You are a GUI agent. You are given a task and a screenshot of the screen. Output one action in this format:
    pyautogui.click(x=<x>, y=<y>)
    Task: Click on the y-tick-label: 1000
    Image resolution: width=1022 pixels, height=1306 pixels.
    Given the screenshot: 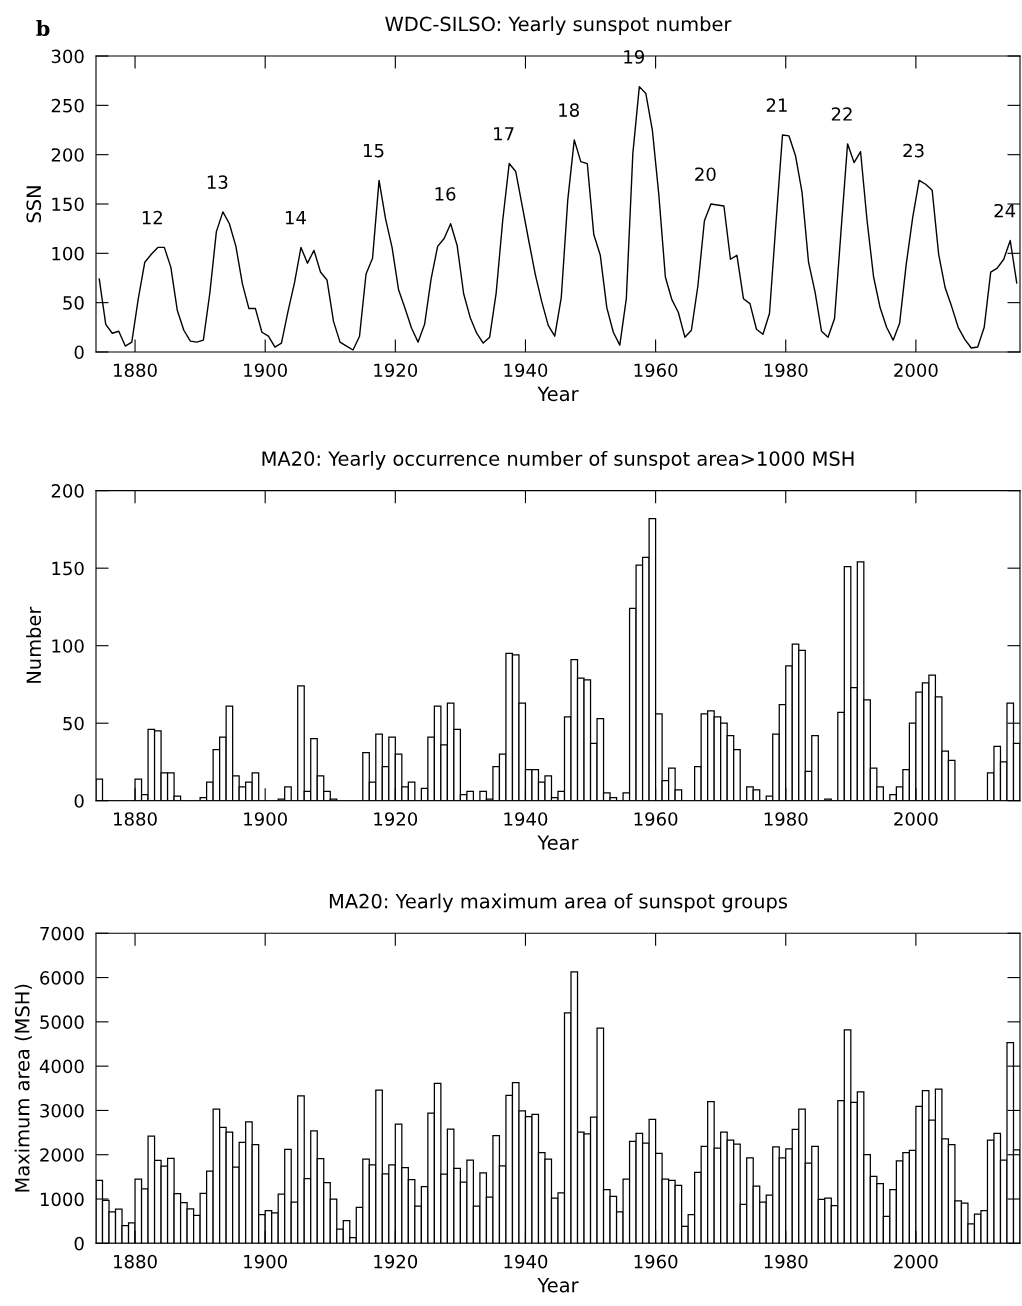 What is the action you would take?
    pyautogui.click(x=62, y=1199)
    